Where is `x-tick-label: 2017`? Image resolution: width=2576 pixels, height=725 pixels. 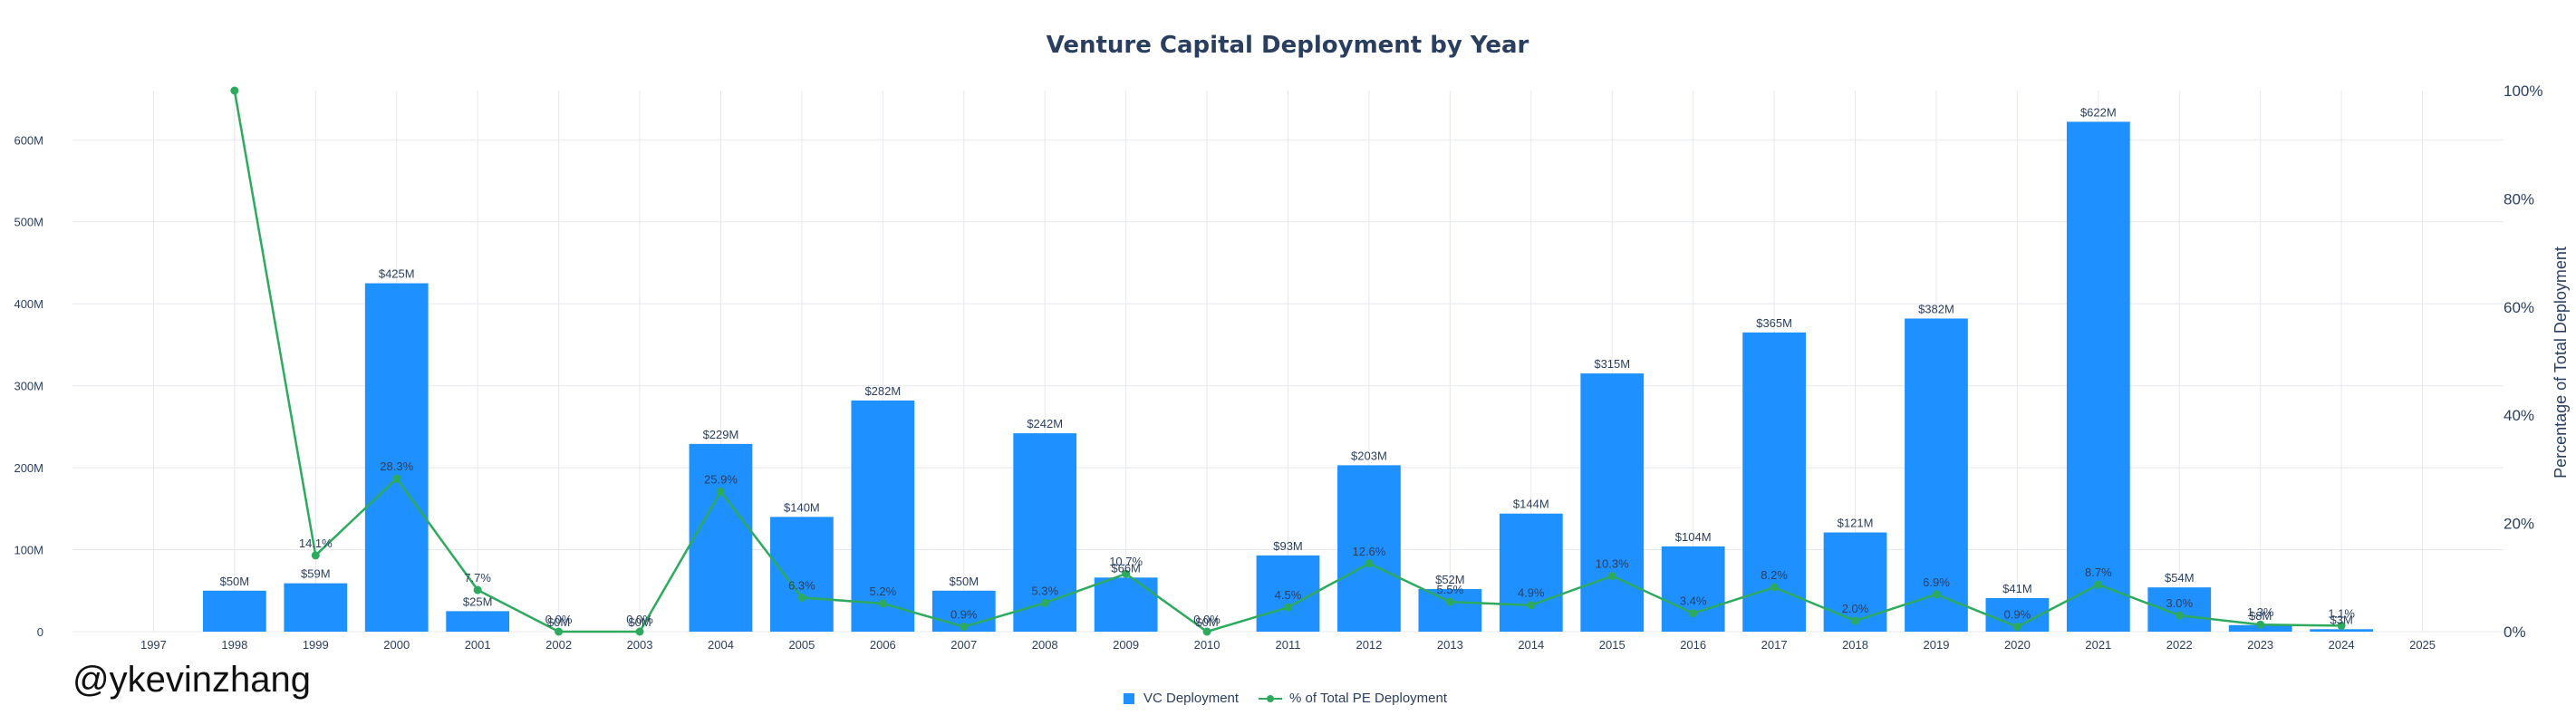
x-tick-label: 2017 is located at coordinates (1774, 645).